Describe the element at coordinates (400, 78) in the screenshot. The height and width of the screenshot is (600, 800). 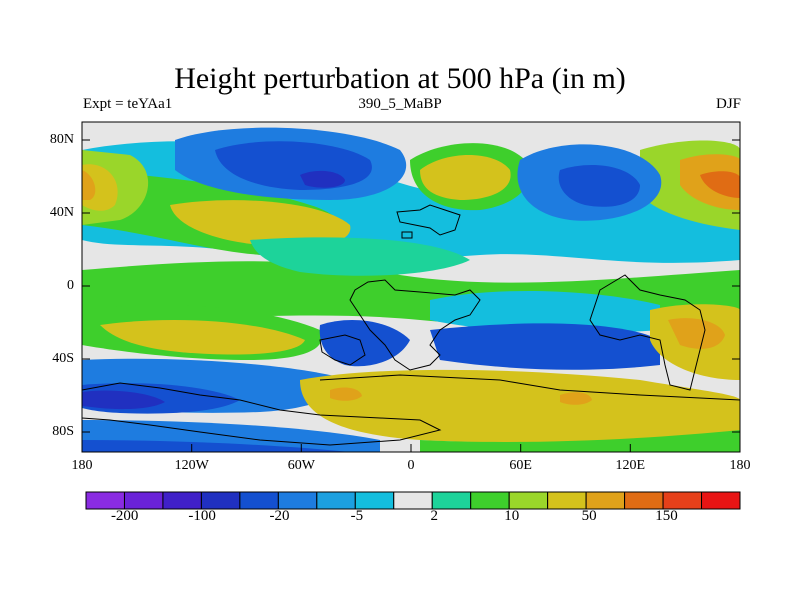
I see `plot-title: Height perturbation at 500 hPa (in m)` at that location.